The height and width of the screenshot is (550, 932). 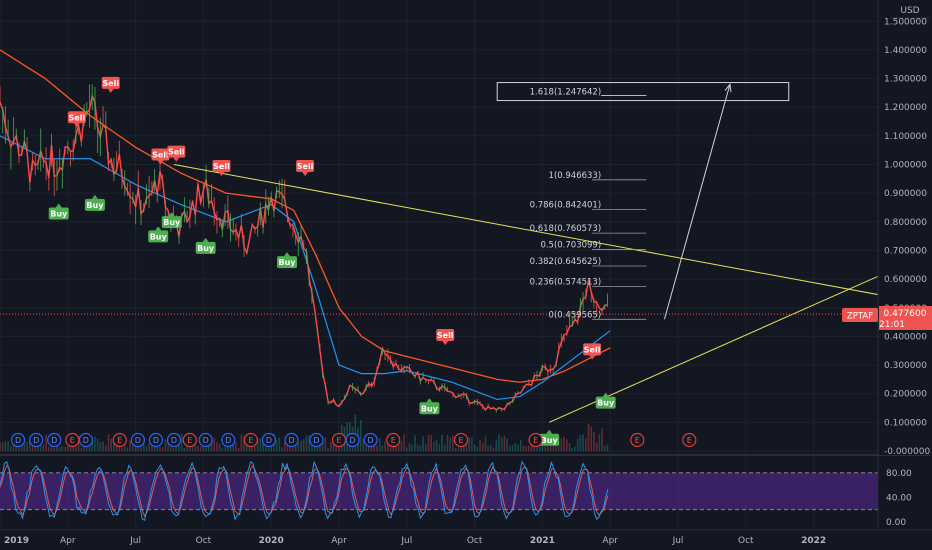 I want to click on sell-signal-box, so click(x=176, y=151).